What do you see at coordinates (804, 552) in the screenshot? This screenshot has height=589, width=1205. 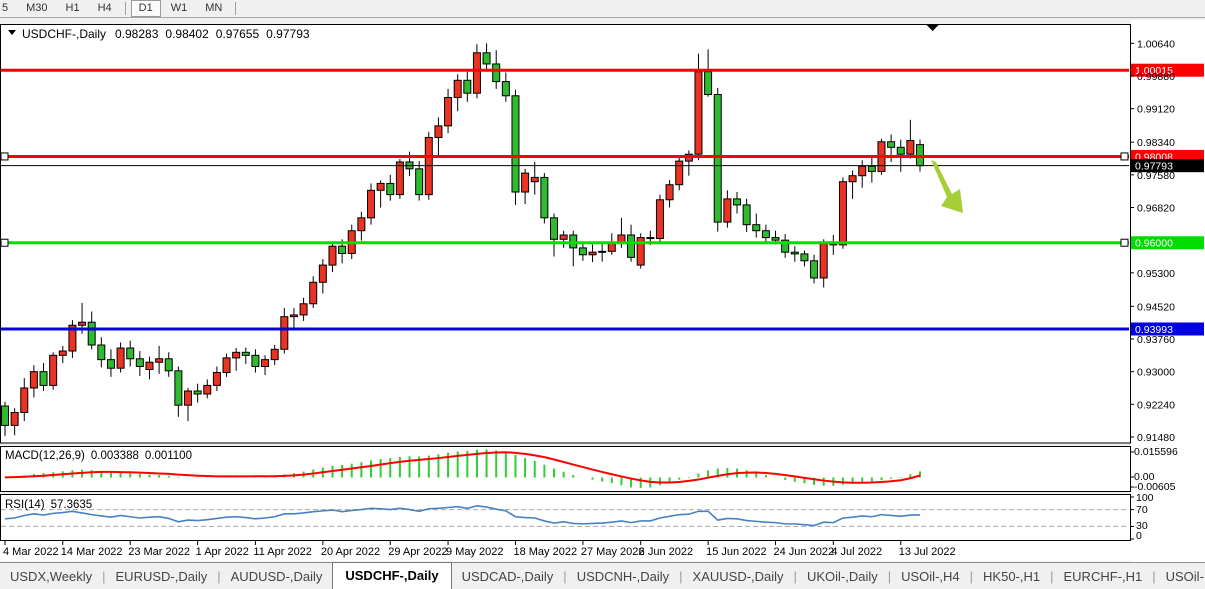 I see `date-label: 24 Jun 2022` at bounding box center [804, 552].